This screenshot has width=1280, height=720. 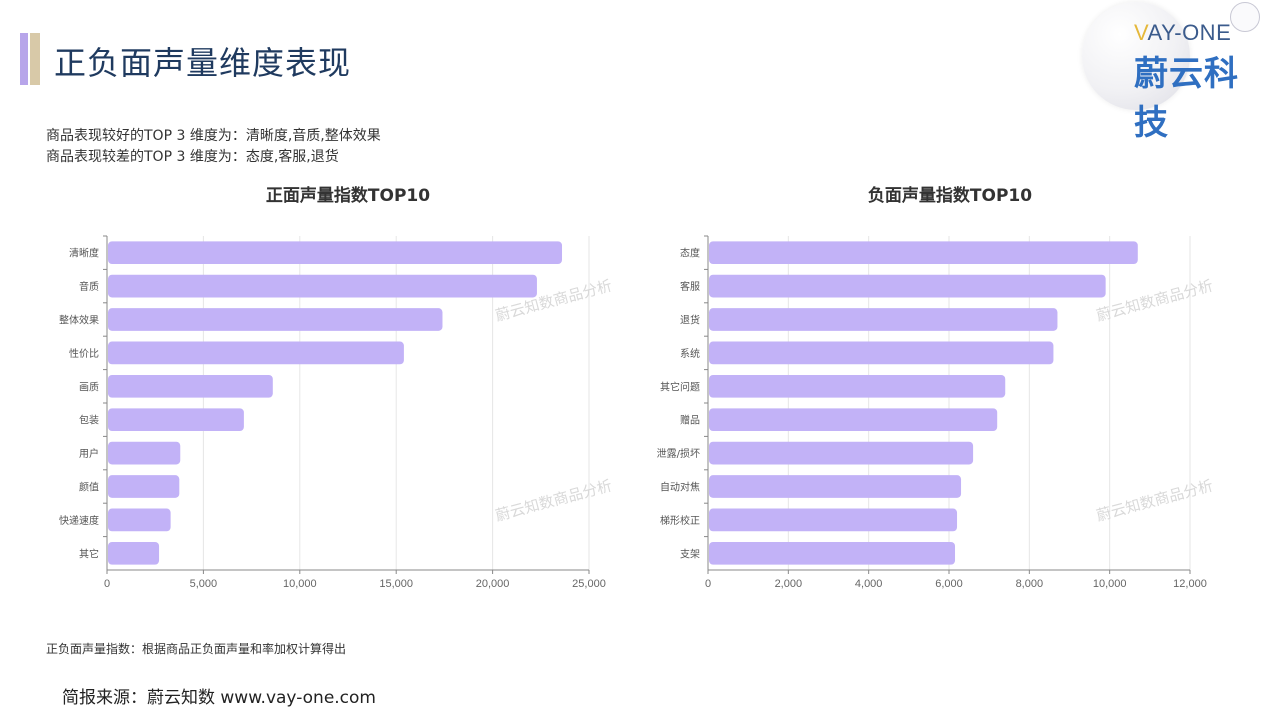 I want to click on footnote: 正负面声量指数：根据商品正负面声量和率加权计算得出, so click(x=196, y=649).